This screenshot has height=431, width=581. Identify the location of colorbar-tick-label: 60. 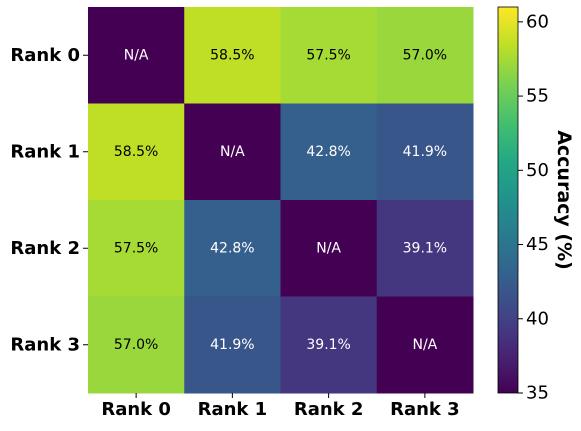
(537, 21).